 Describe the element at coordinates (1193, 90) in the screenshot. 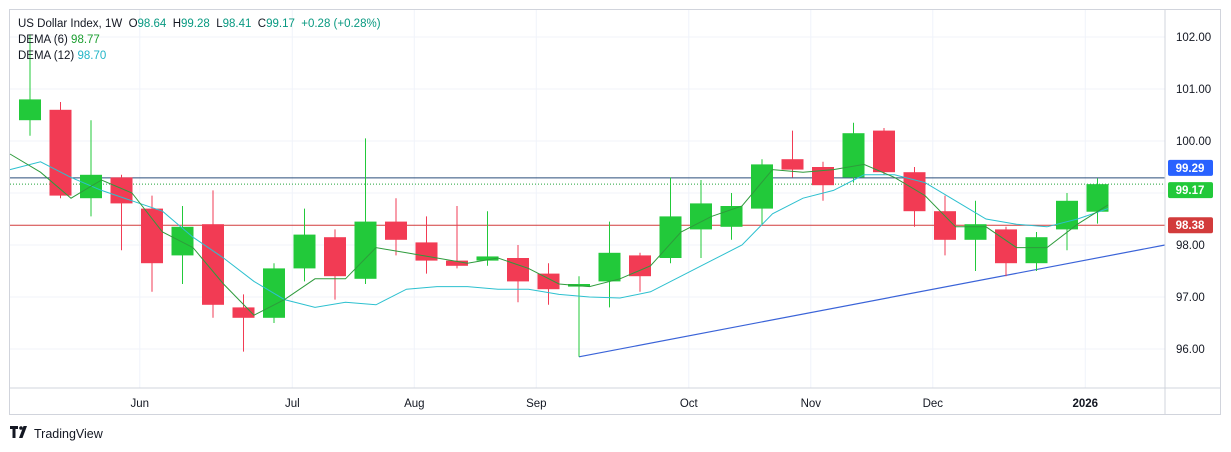

I see `y-tick-label: 101.00` at that location.